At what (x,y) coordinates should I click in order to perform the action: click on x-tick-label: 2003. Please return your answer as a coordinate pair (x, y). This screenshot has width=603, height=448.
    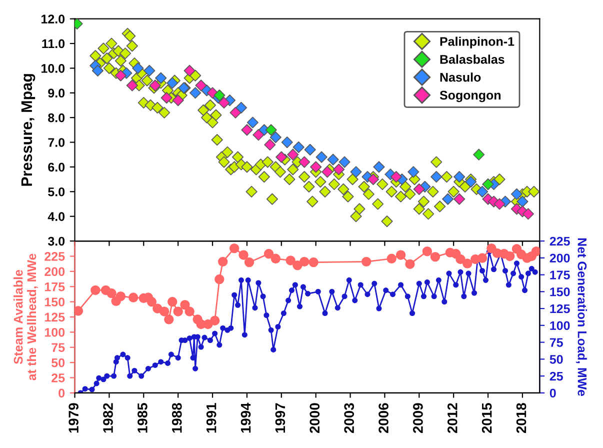
    Looking at the image, I should click on (349, 418).